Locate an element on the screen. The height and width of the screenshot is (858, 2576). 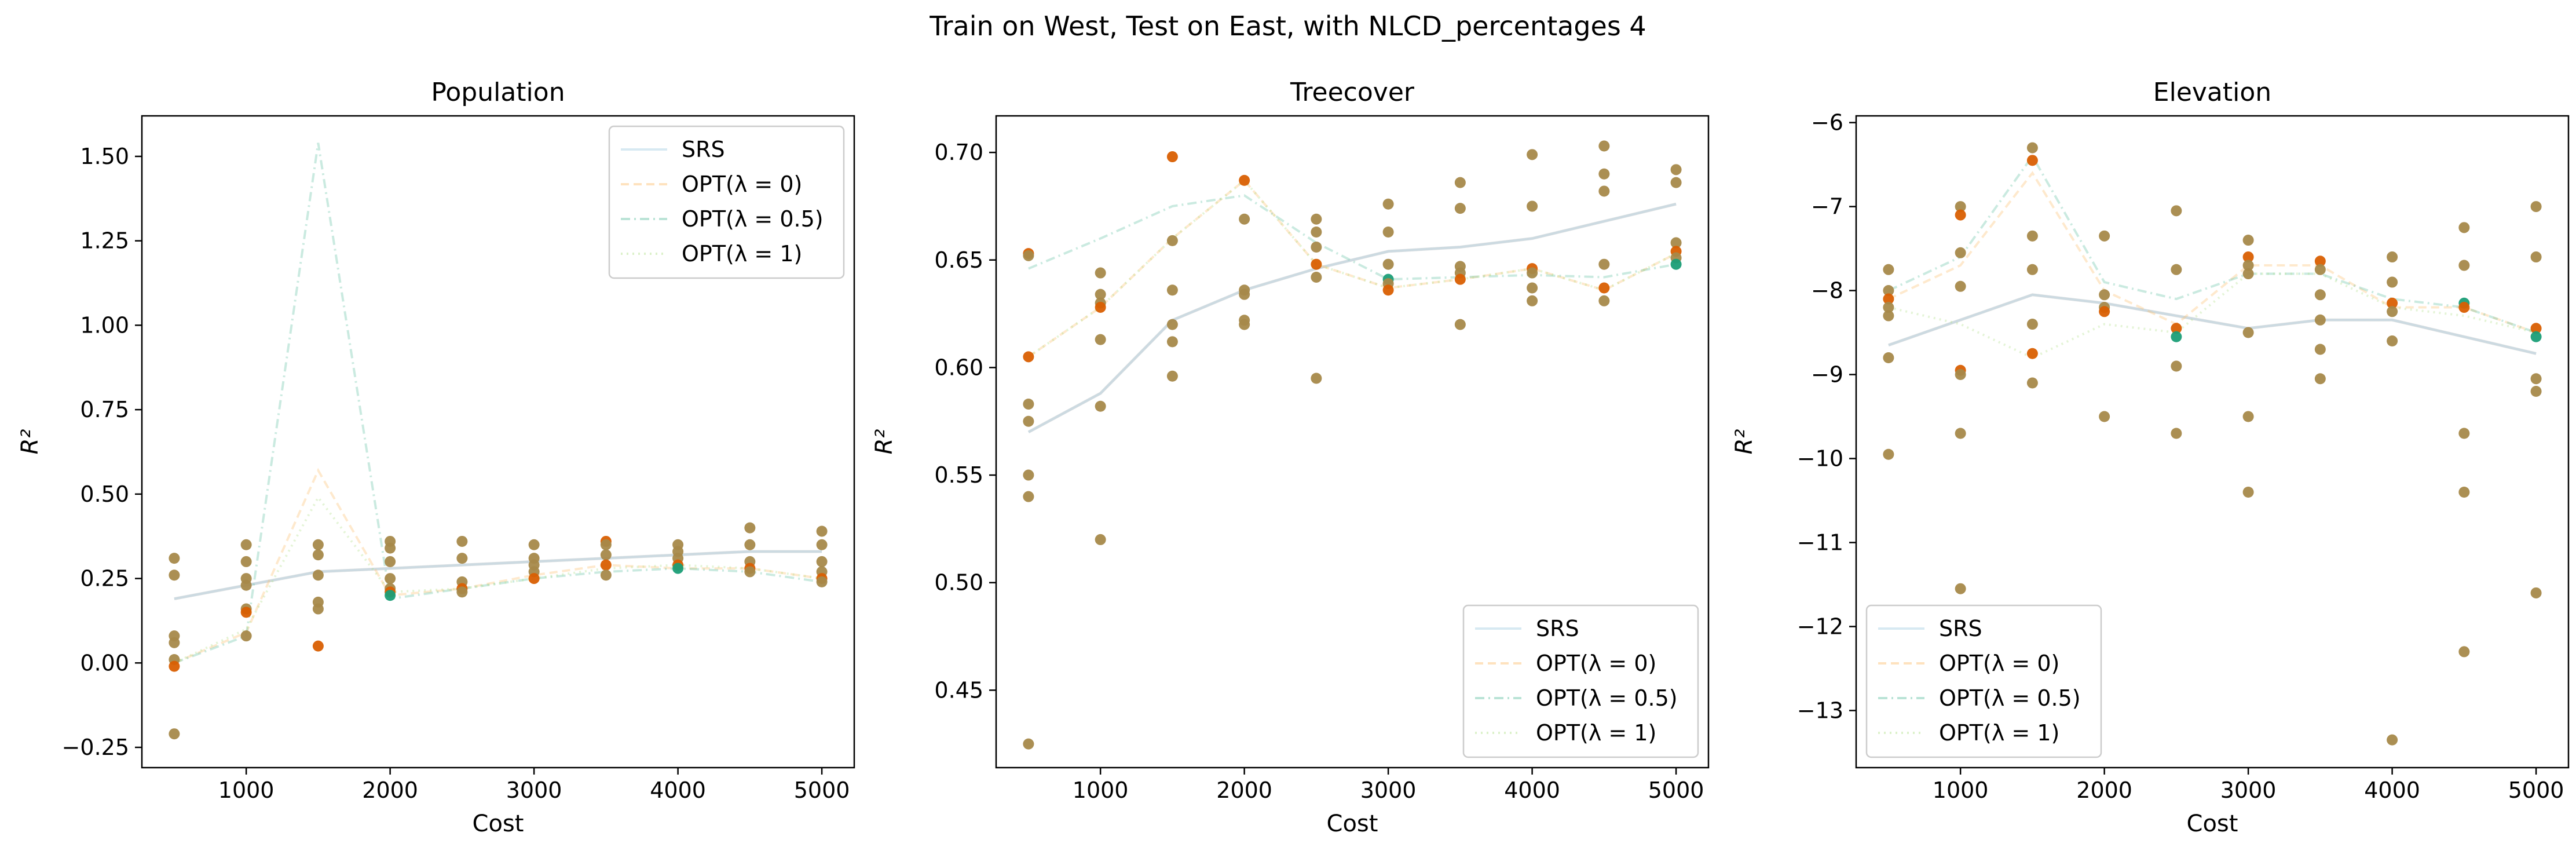
x-tick-label: 2000 is located at coordinates (390, 790).